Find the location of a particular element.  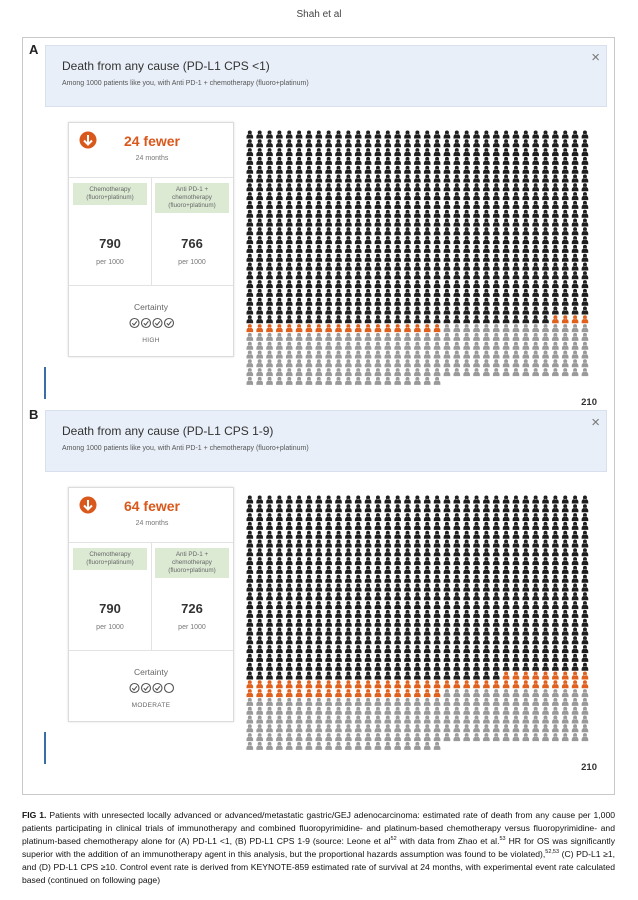

panel-label: B is located at coordinates (34, 414).